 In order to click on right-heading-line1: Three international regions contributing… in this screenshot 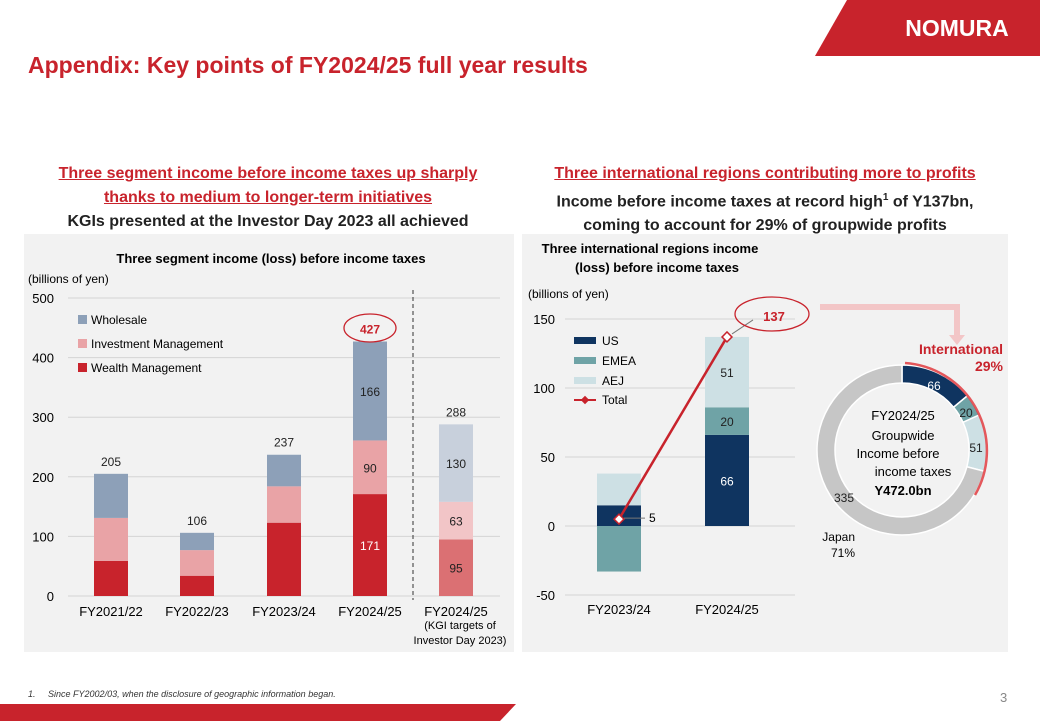, I will do `click(765, 173)`.